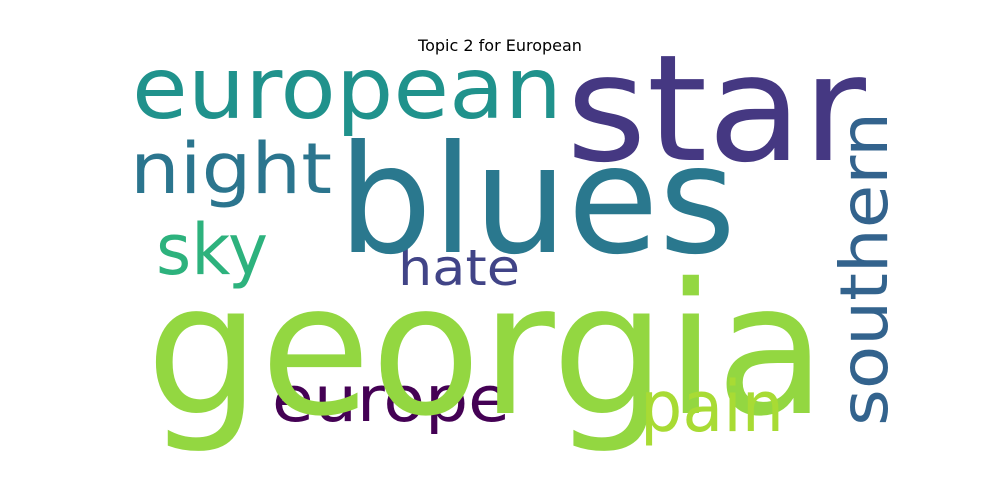 The height and width of the screenshot is (500, 1000). I want to click on figure-title: Topic 2 for European, so click(500, 45).